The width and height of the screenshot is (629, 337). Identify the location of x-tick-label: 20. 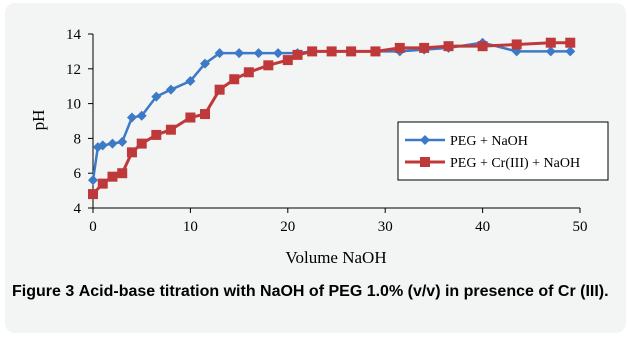
(287, 227).